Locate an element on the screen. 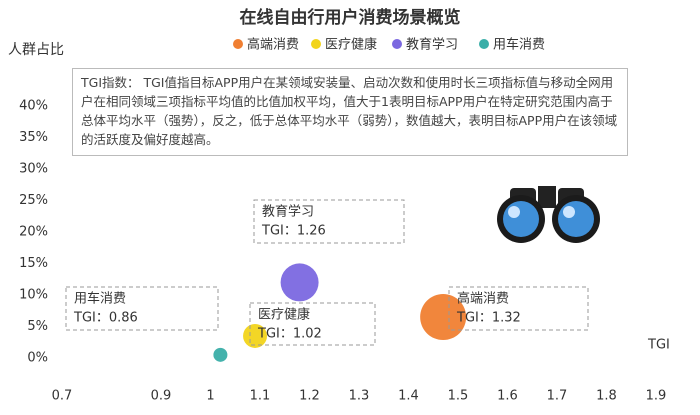 This screenshot has height=415, width=700. x-tick-label: 1.9 is located at coordinates (656, 396).